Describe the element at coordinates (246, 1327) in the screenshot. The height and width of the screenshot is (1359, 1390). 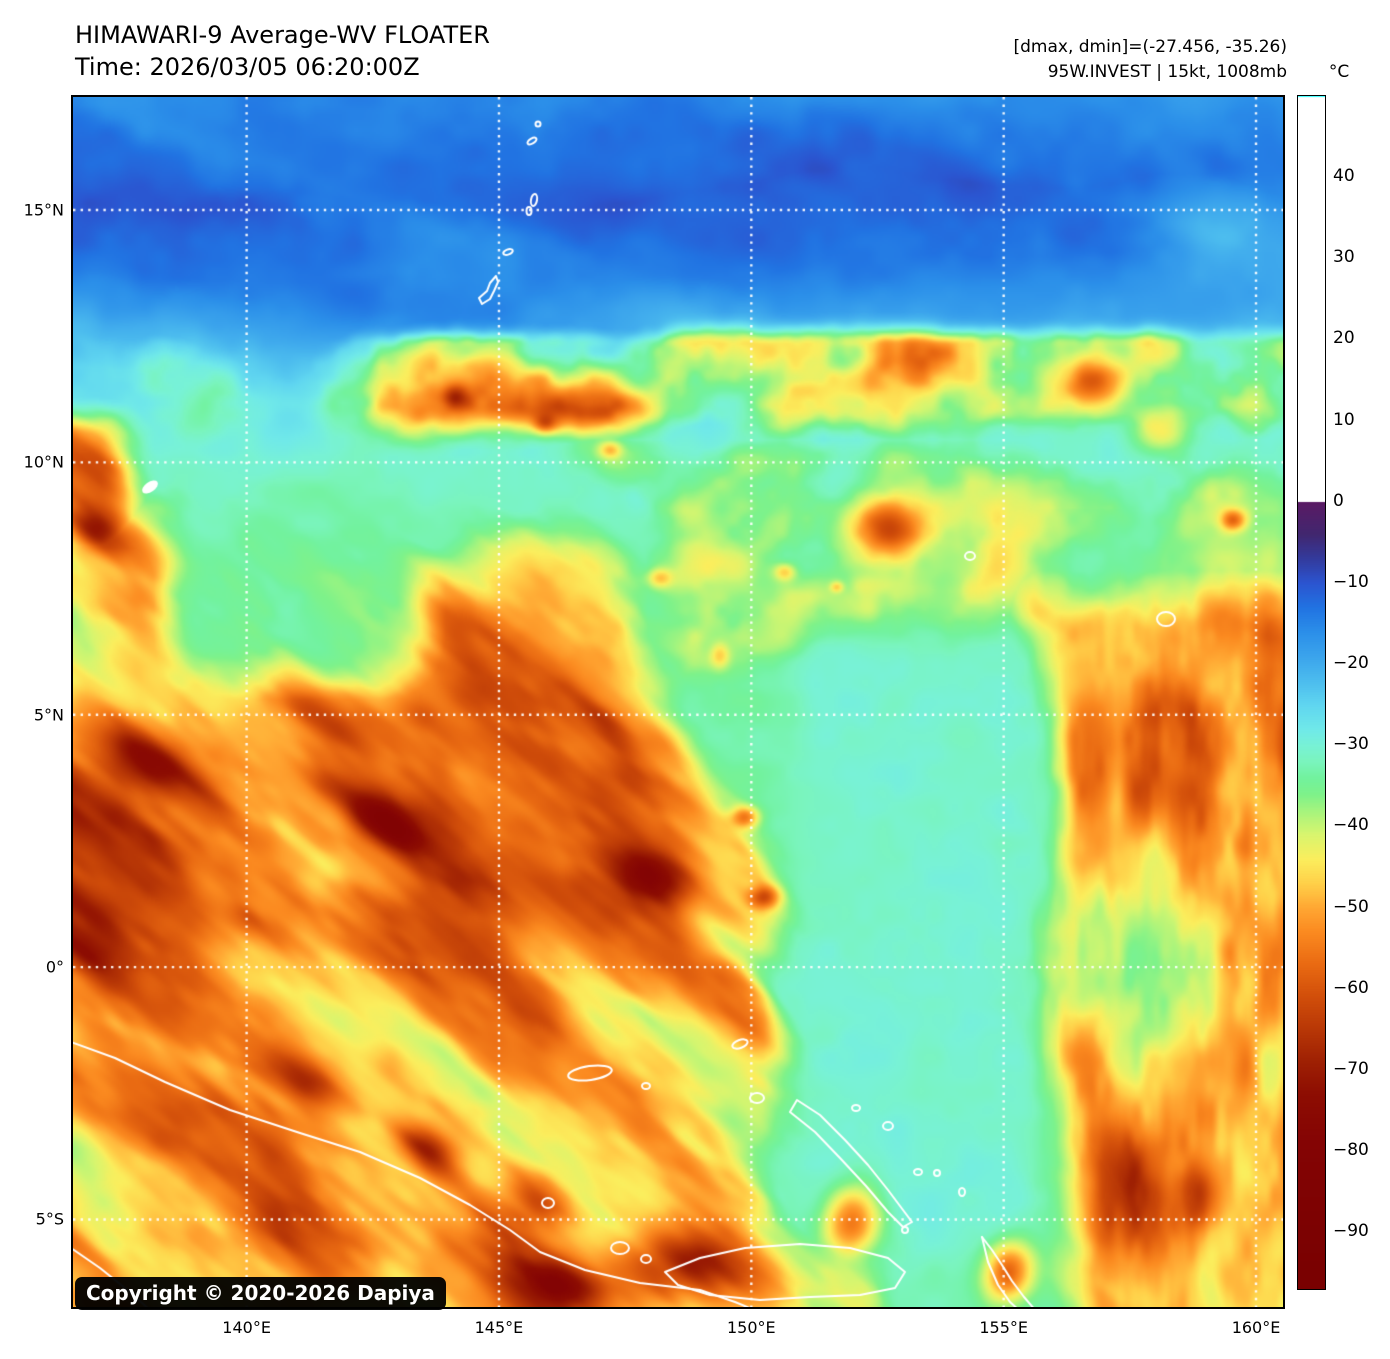
I see `lon-tick-label: 140°E` at that location.